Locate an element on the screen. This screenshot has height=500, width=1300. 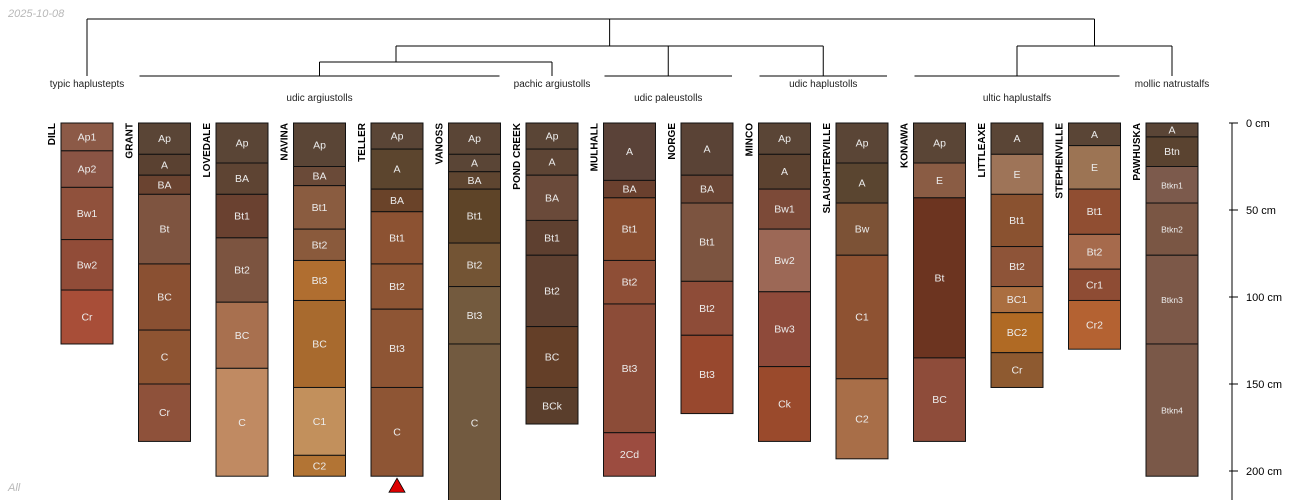
horizon-label: Btkn4 is located at coordinates (1172, 411).